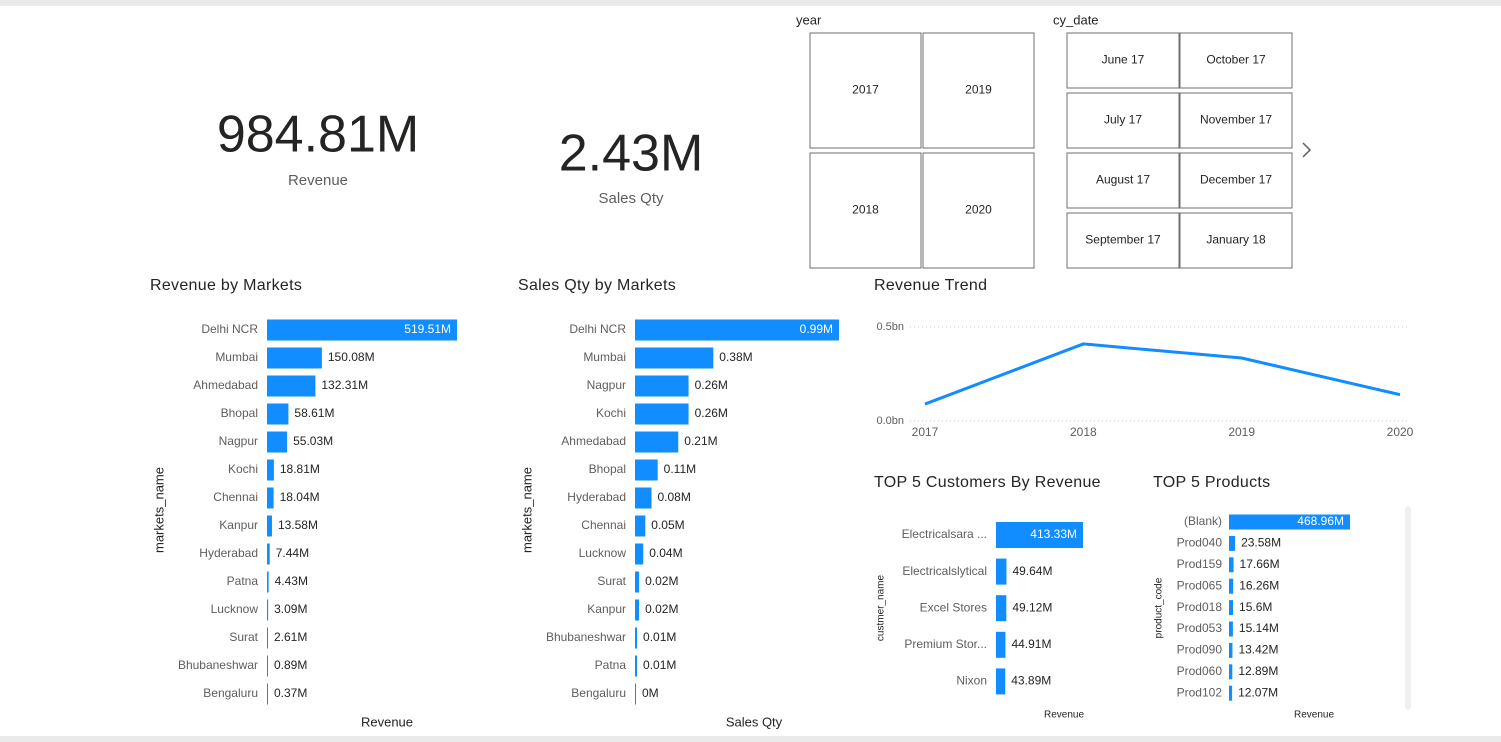  I want to click on data-label: 0.02M, so click(661, 609).